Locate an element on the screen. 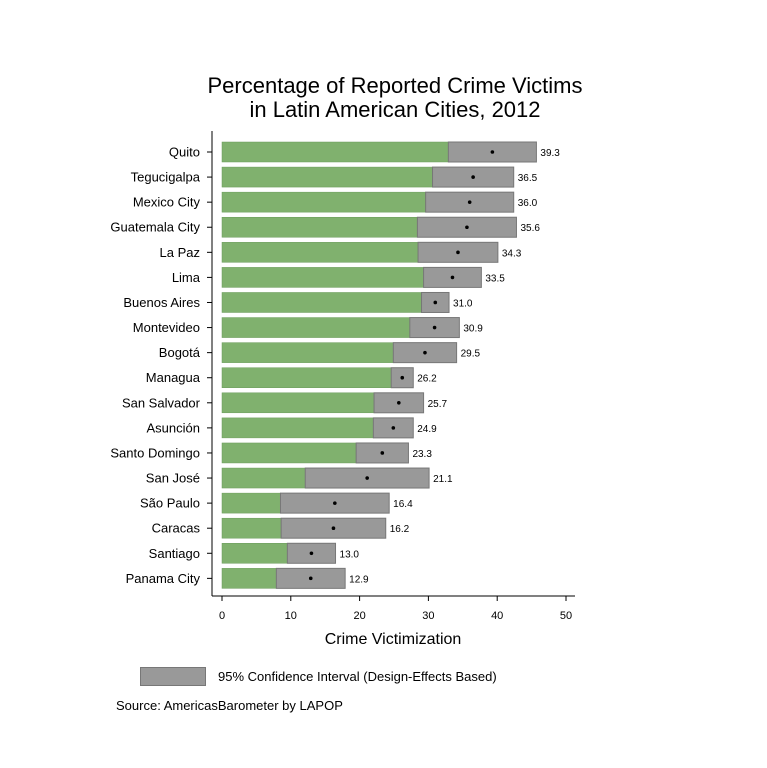 This screenshot has height=768, width=767. category-label: Santo Domingo is located at coordinates (155, 452).